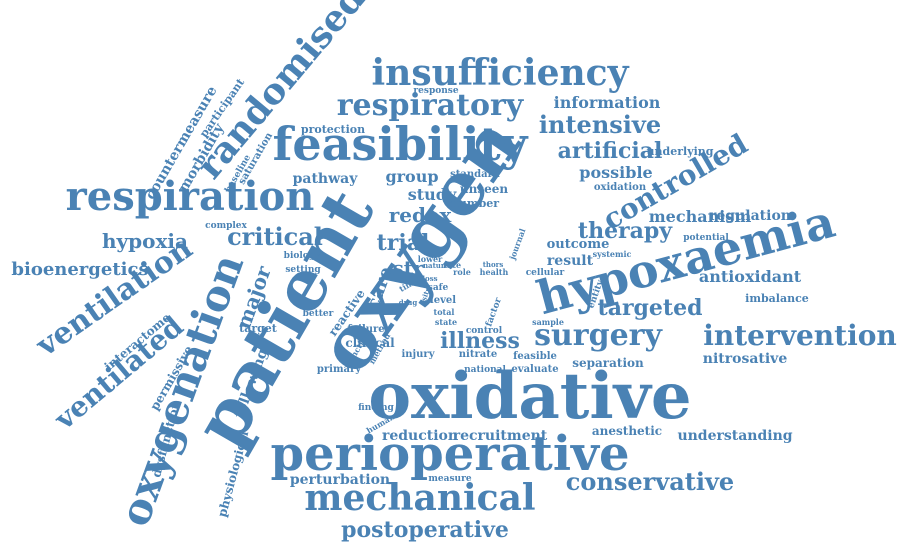  I want to click on word-cloud-term: control, so click(484, 331).